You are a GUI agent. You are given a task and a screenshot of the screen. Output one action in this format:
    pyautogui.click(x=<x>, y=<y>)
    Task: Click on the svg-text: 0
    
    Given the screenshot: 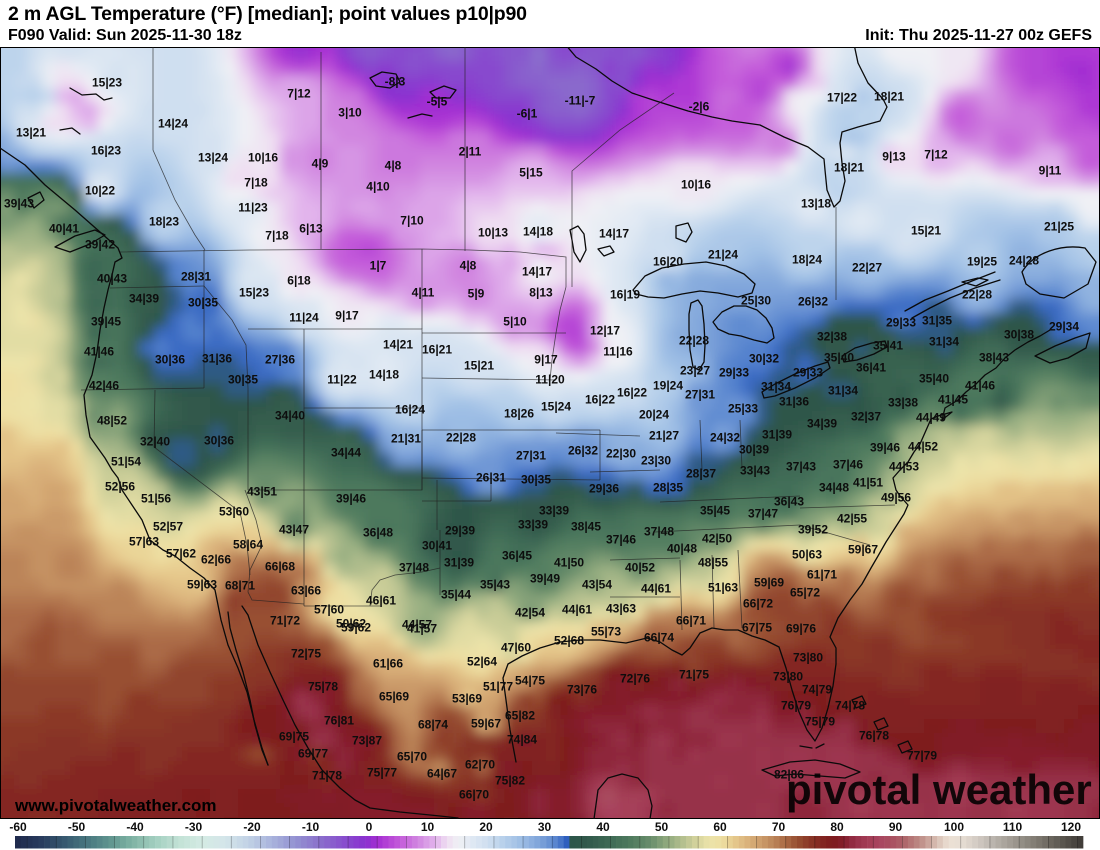 What is the action you would take?
    pyautogui.click(x=369, y=827)
    